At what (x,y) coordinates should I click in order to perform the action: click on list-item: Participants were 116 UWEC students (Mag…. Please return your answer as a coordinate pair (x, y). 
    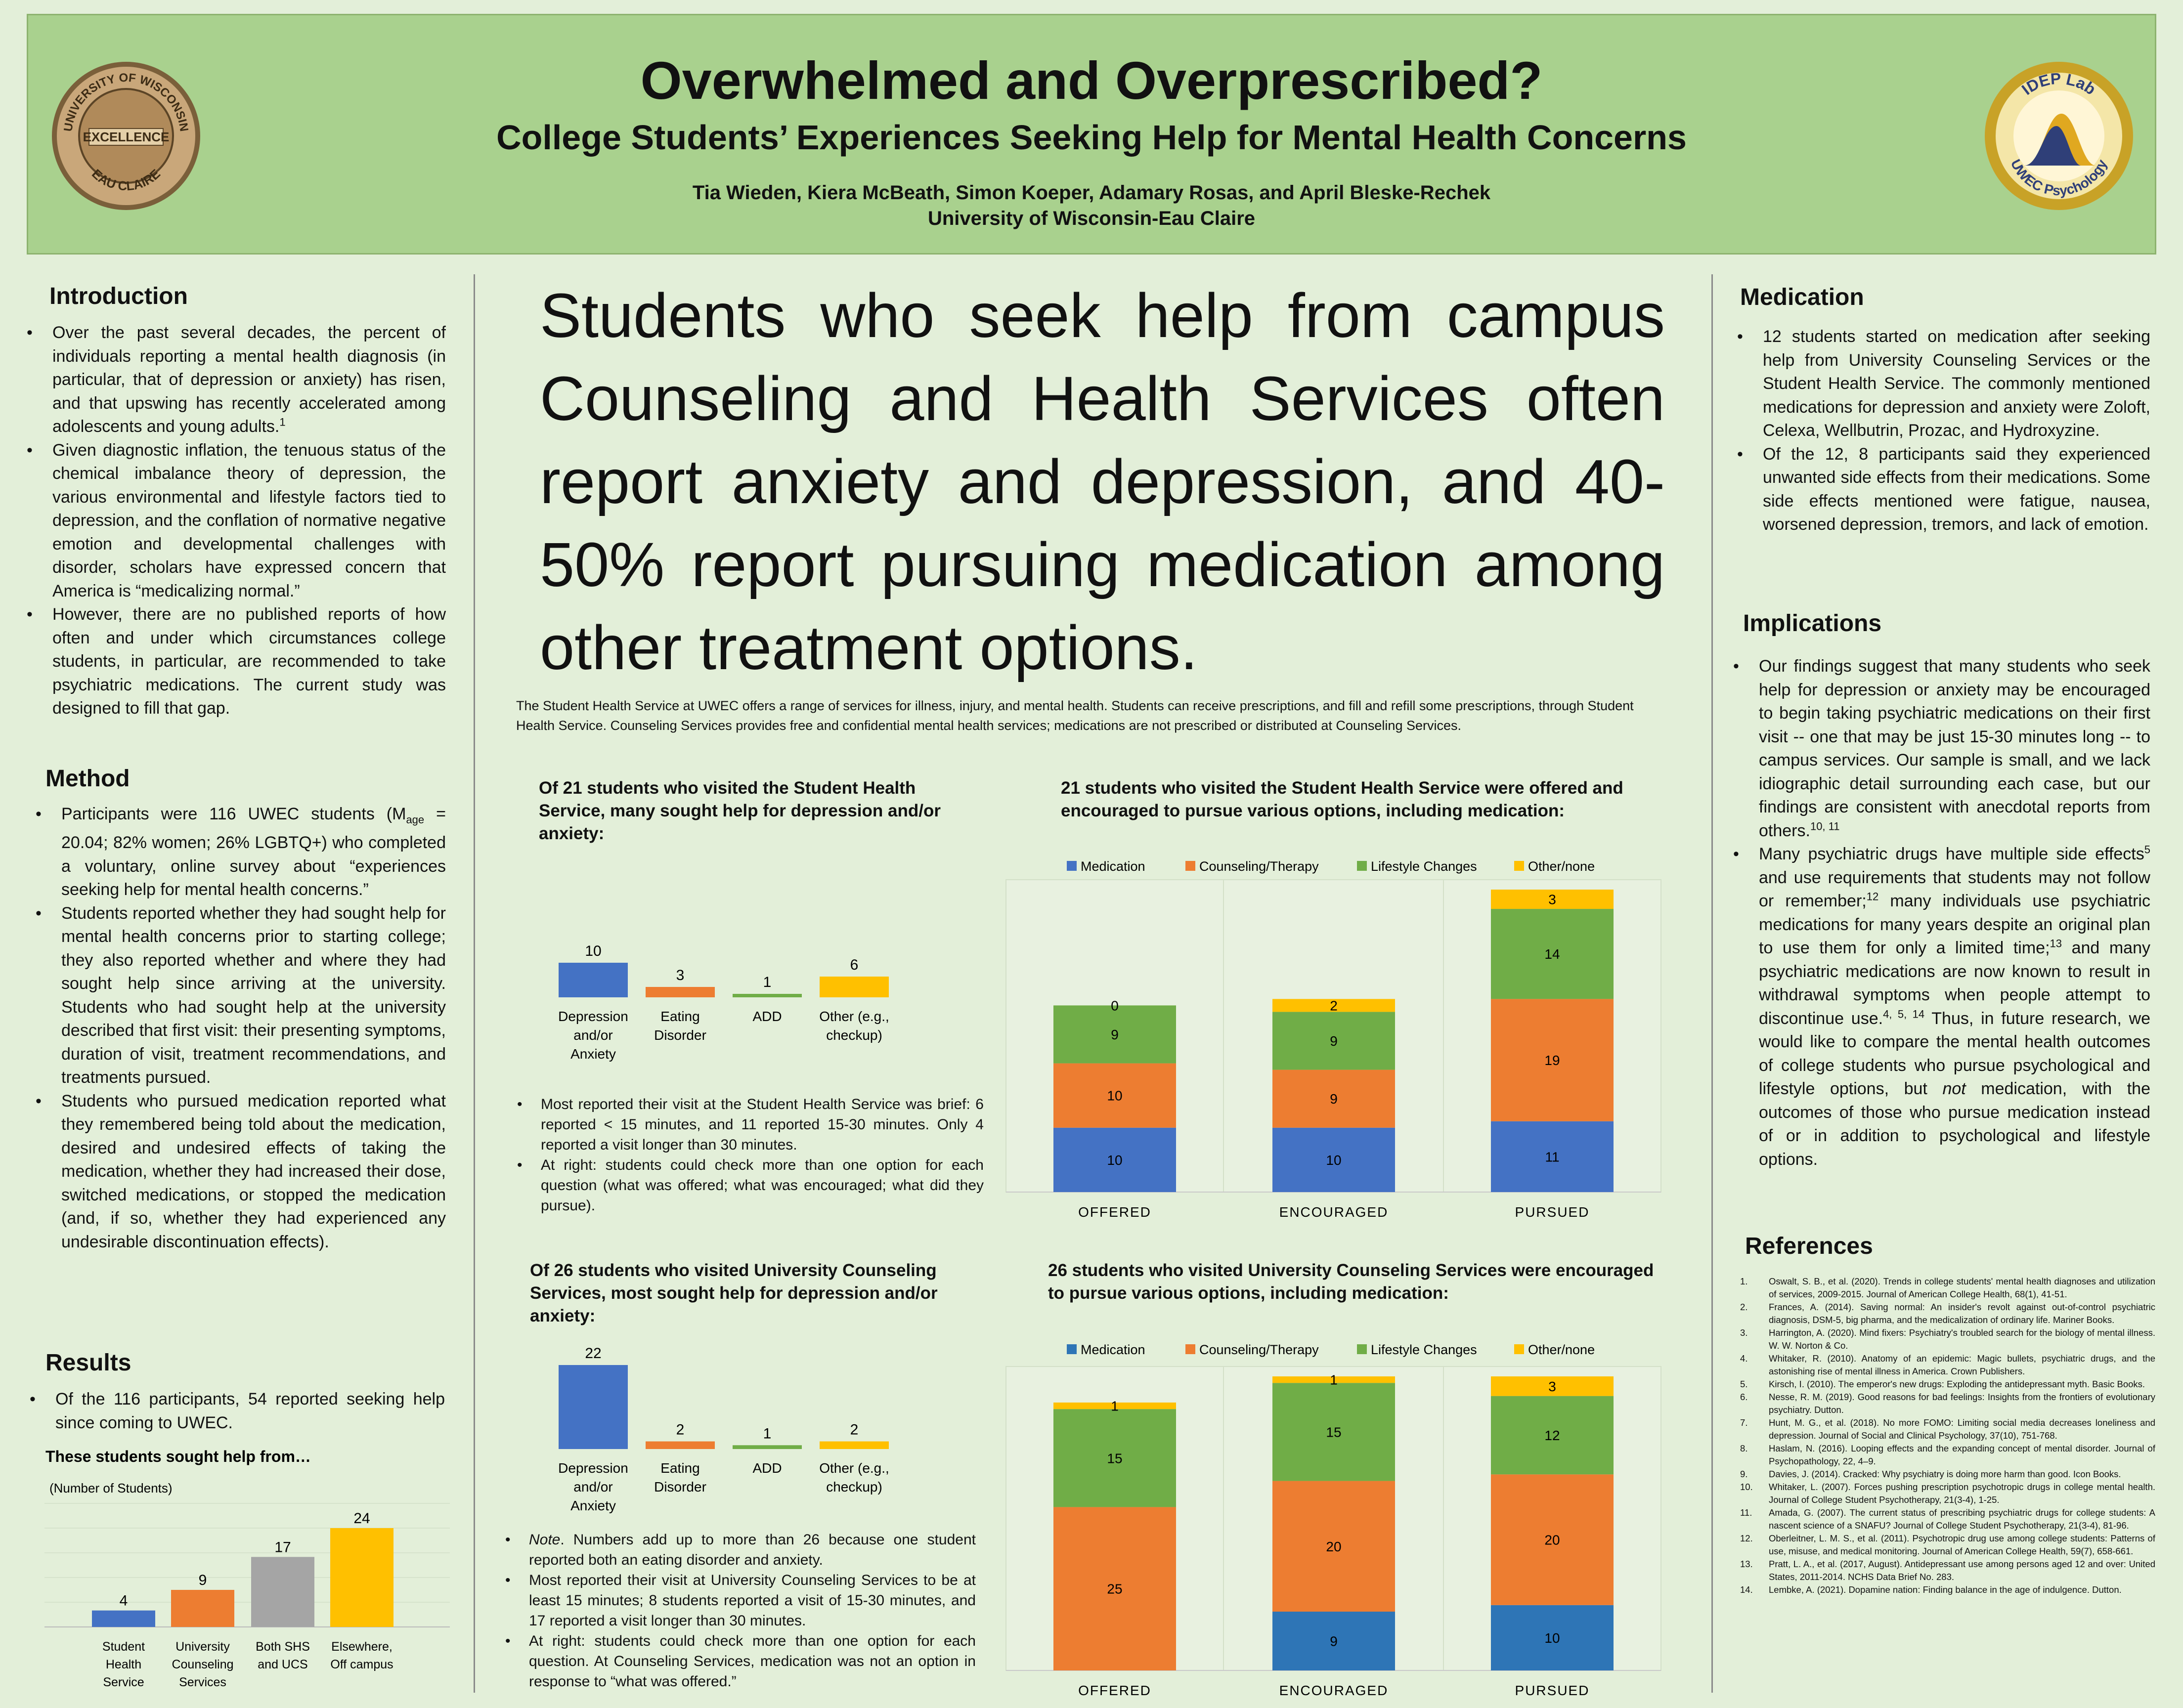
    Looking at the image, I should click on (241, 852).